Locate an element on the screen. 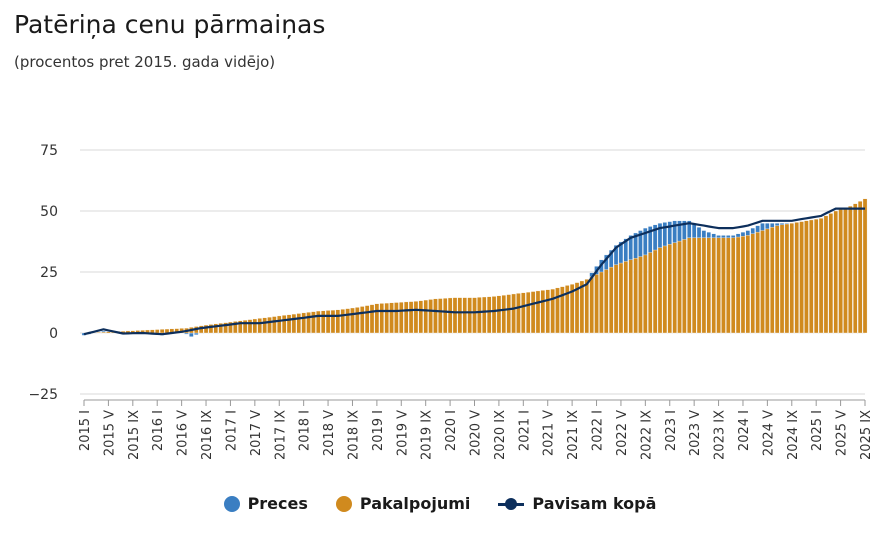  legend-swatch-kopa is located at coordinates (511, 504).